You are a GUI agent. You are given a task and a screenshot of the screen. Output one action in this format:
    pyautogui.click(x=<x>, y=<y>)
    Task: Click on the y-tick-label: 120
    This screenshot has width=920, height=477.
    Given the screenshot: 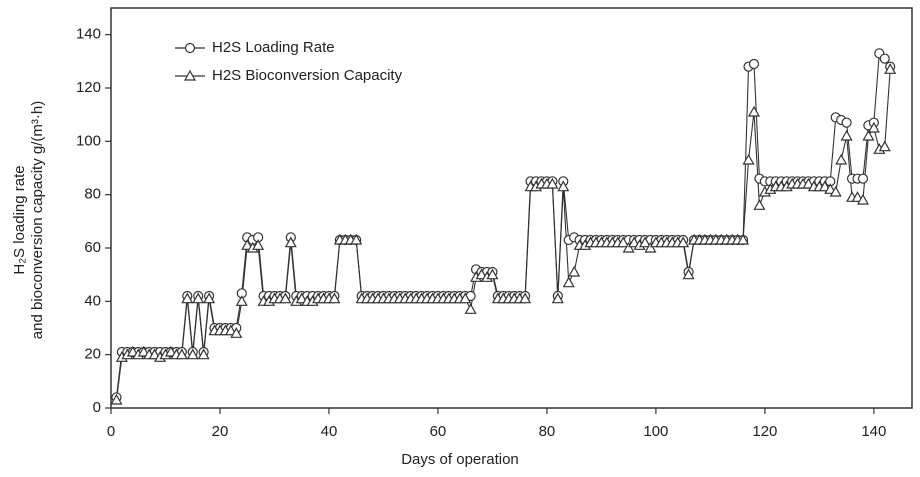 What is the action you would take?
    pyautogui.click(x=88, y=87)
    